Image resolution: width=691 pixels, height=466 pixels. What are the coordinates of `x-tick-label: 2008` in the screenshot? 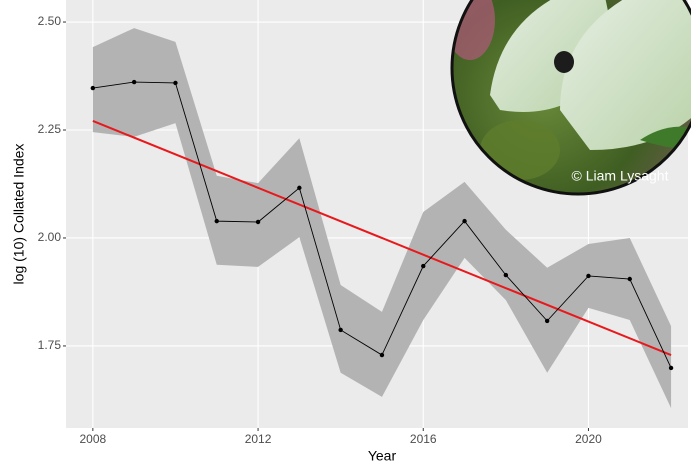 It's located at (92, 439).